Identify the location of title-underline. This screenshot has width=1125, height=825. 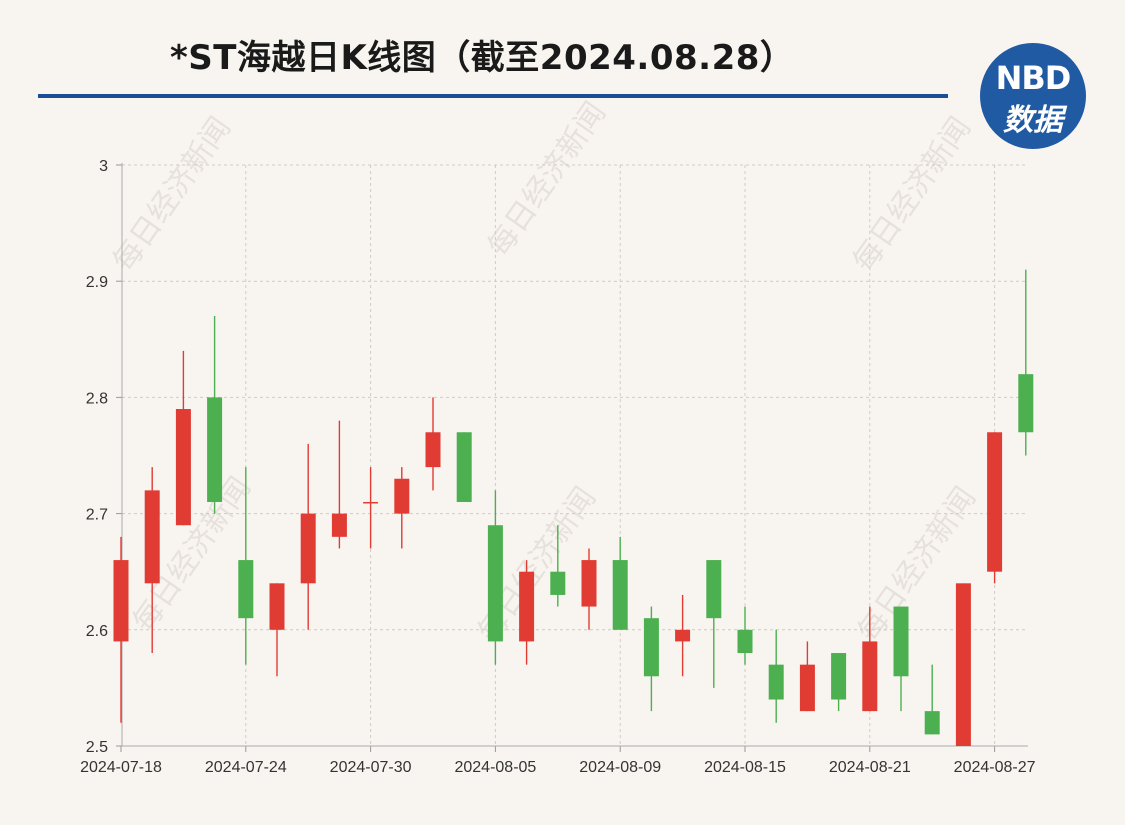
(493, 96).